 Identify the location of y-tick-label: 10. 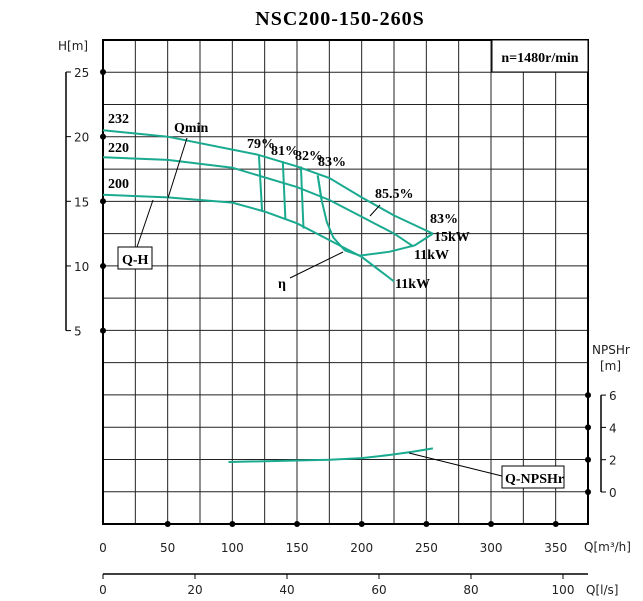
(81, 267).